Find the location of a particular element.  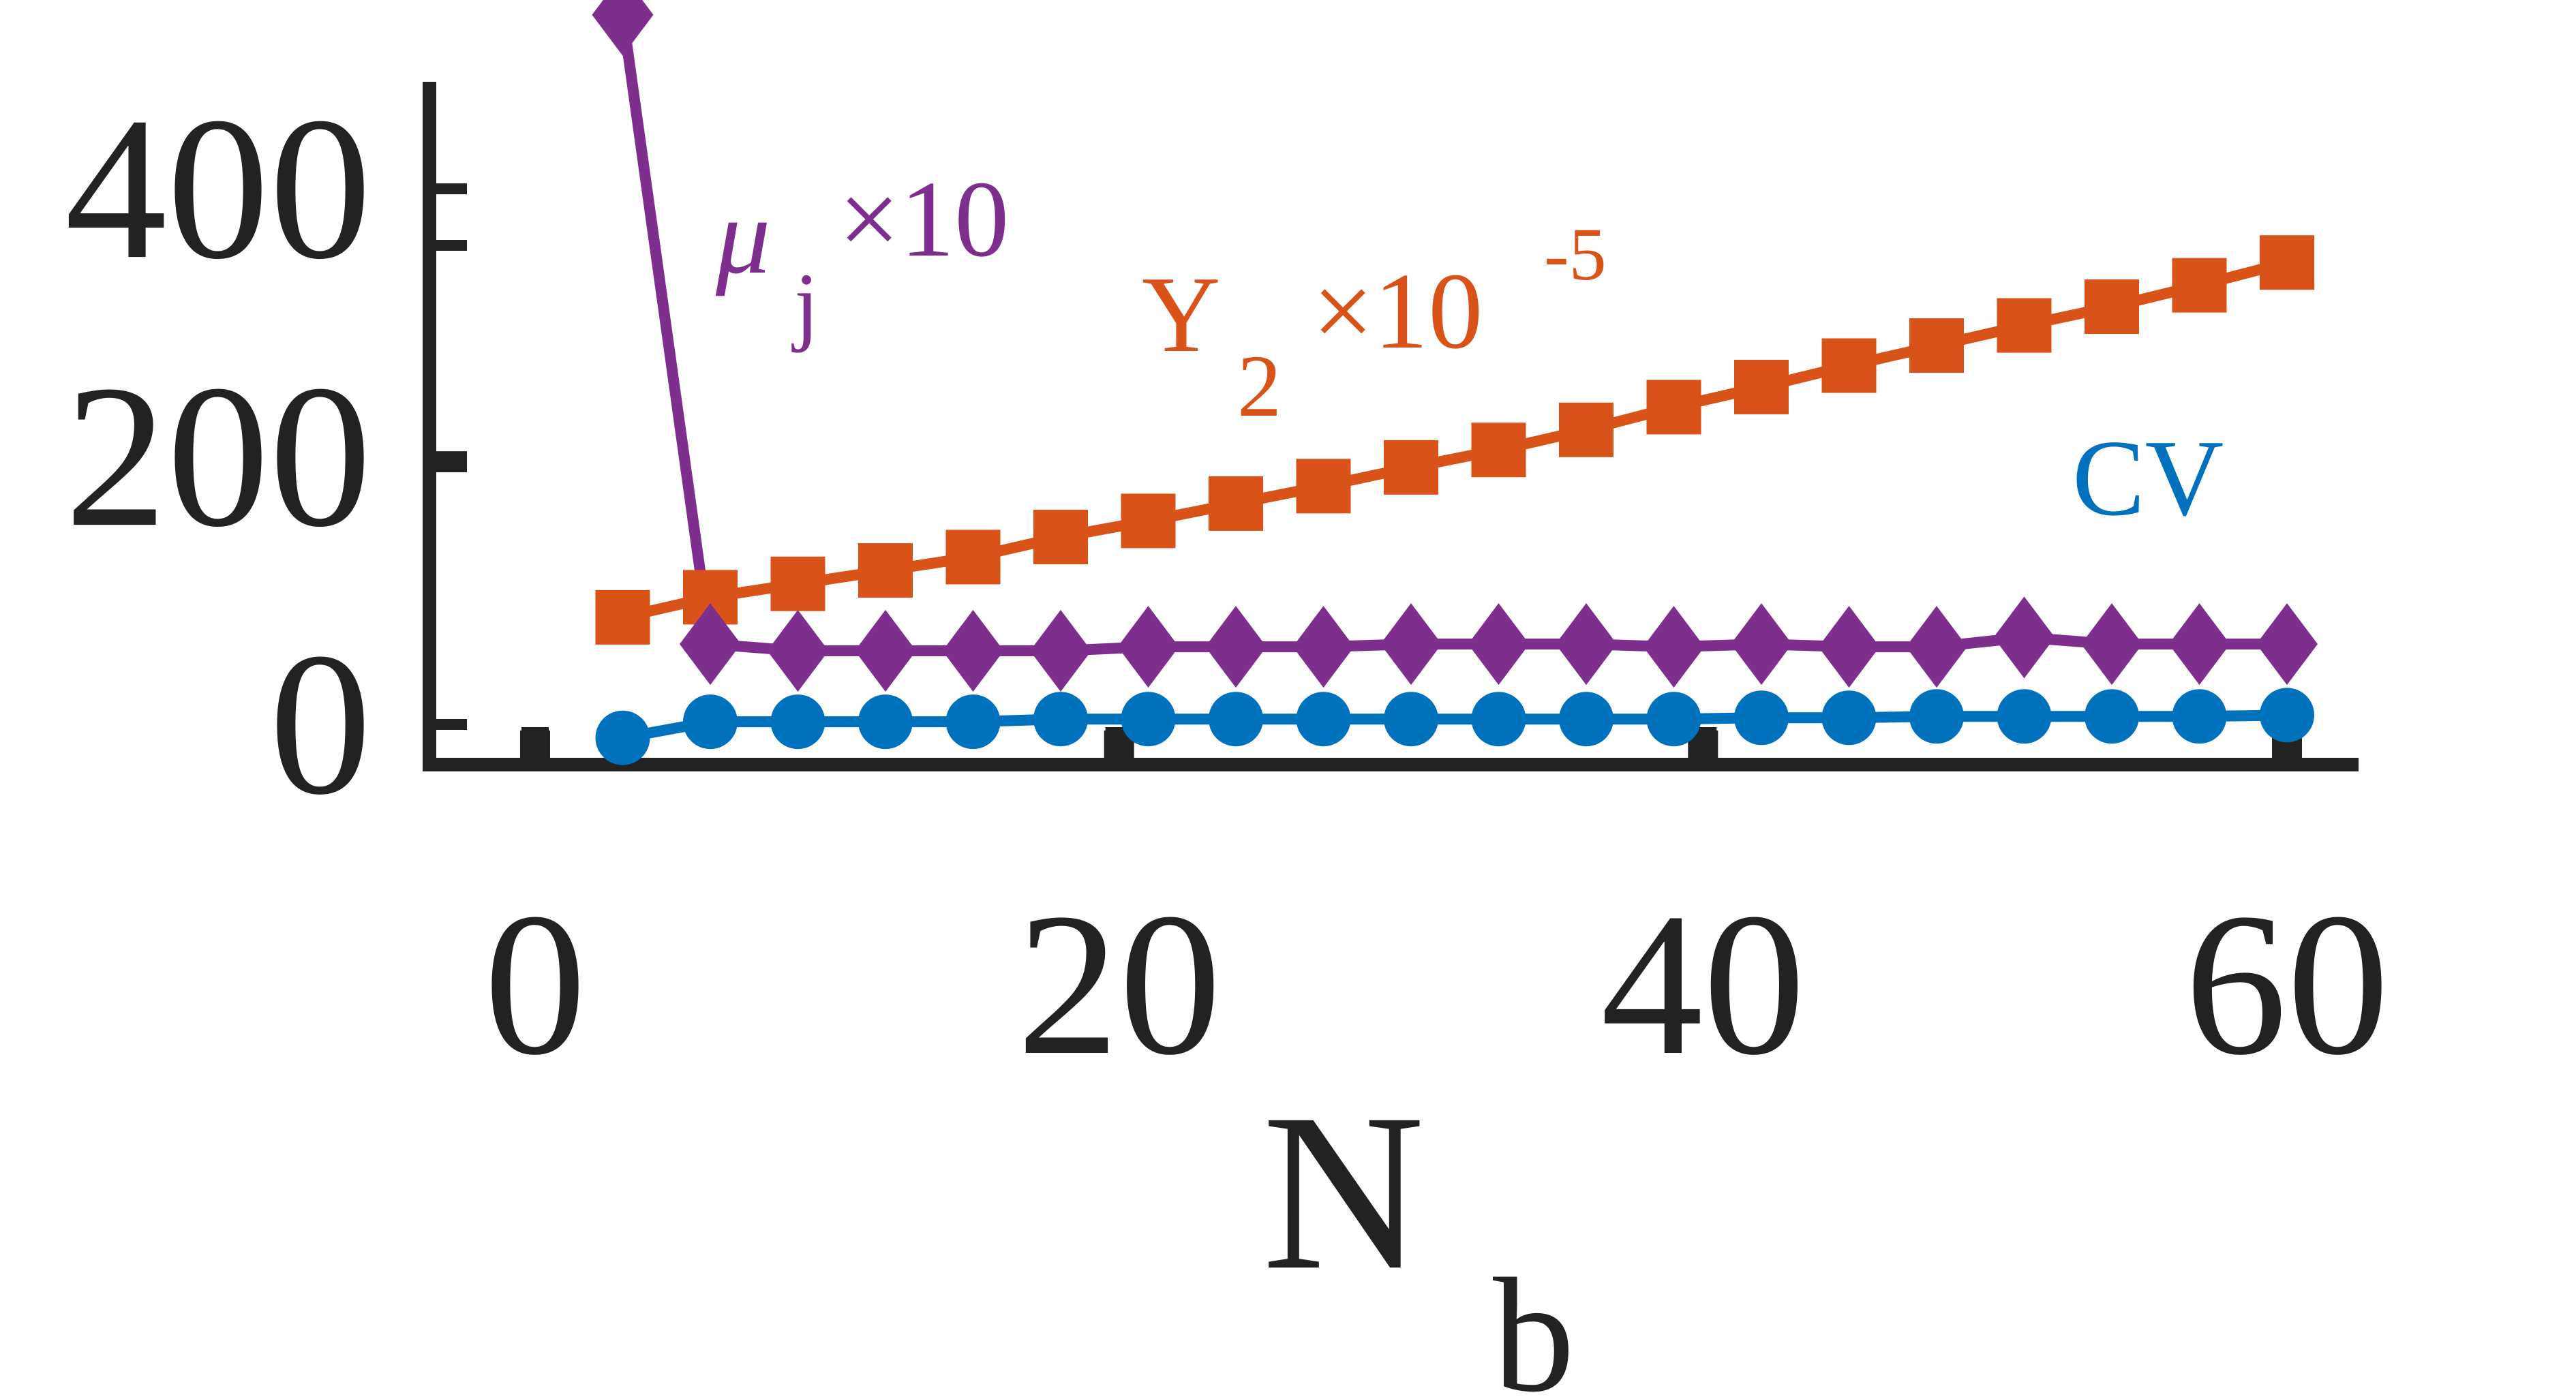

annotation-y2: Y 2 ×10 -5 is located at coordinates (1374, 324).